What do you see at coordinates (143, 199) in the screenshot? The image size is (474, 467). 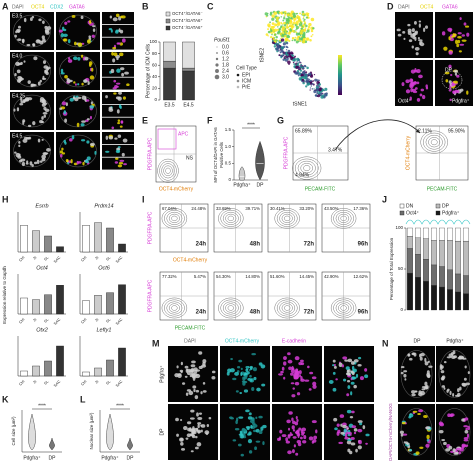 I see `panel-letter: I` at bounding box center [143, 199].